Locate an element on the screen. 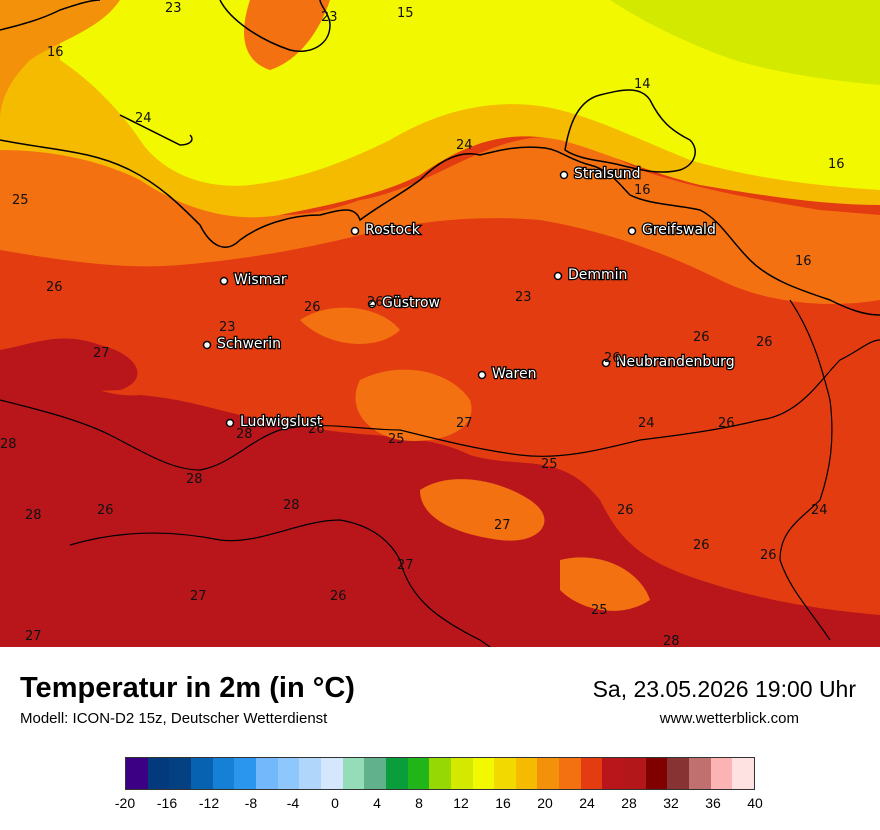 The width and height of the screenshot is (880, 830). city-greifswald: Greifswald is located at coordinates (672, 230).